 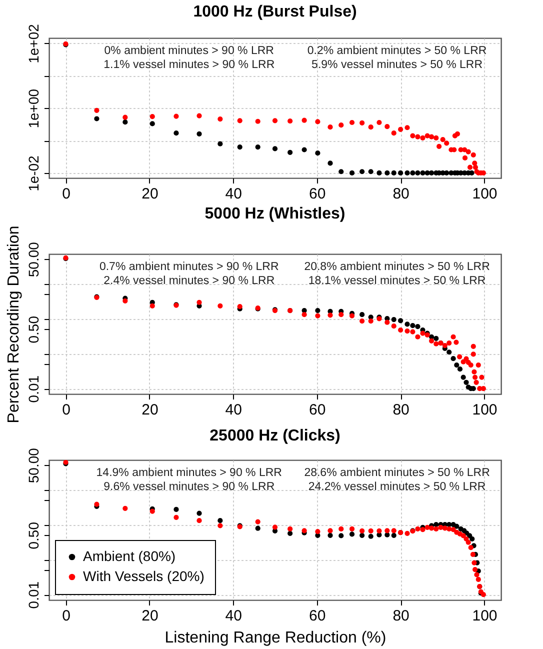 I want to click on annotation: 2.4% vessel minutes > 90 % LRR, so click(x=189, y=281).